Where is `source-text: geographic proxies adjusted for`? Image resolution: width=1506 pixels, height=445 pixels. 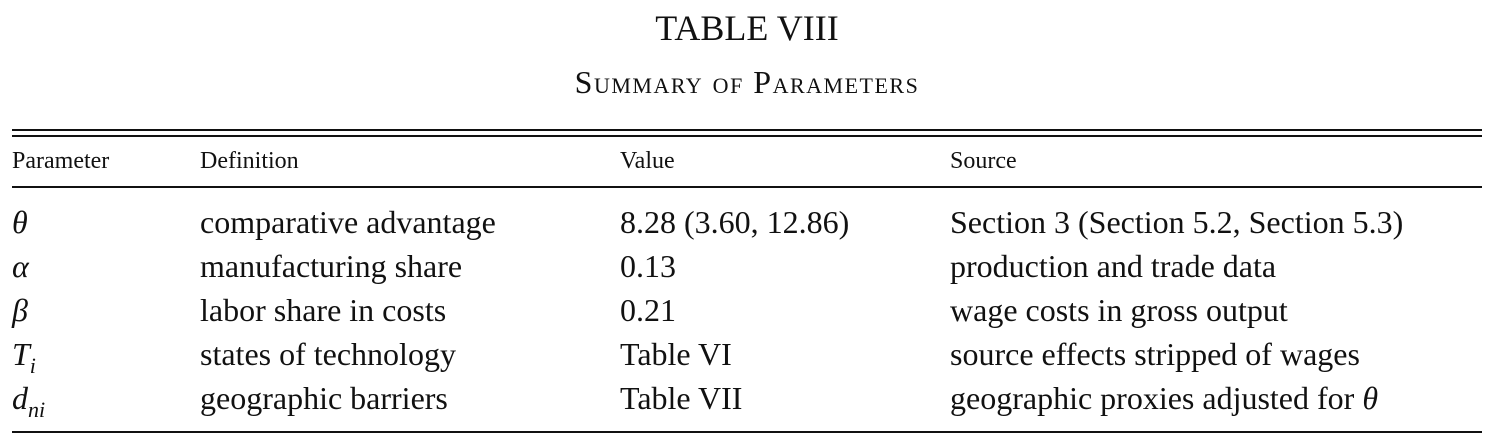
source-text: geographic proxies adjusted for is located at coordinates (1156, 398).